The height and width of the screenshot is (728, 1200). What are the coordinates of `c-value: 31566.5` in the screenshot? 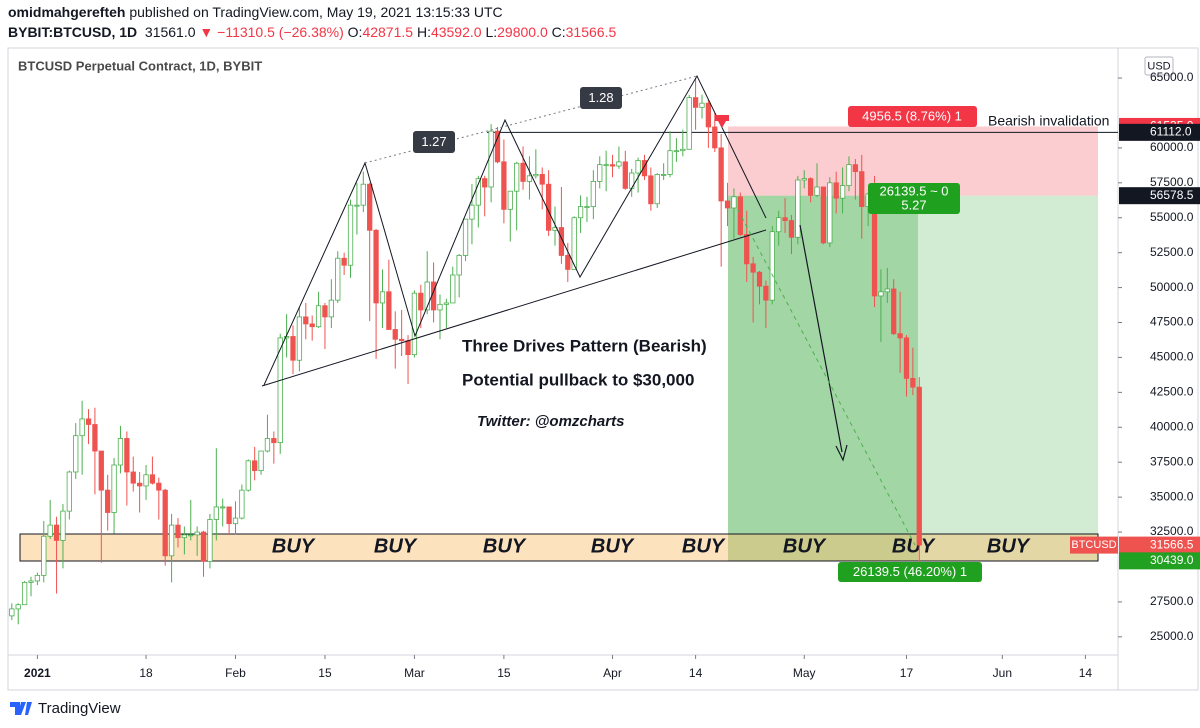 It's located at (591, 32).